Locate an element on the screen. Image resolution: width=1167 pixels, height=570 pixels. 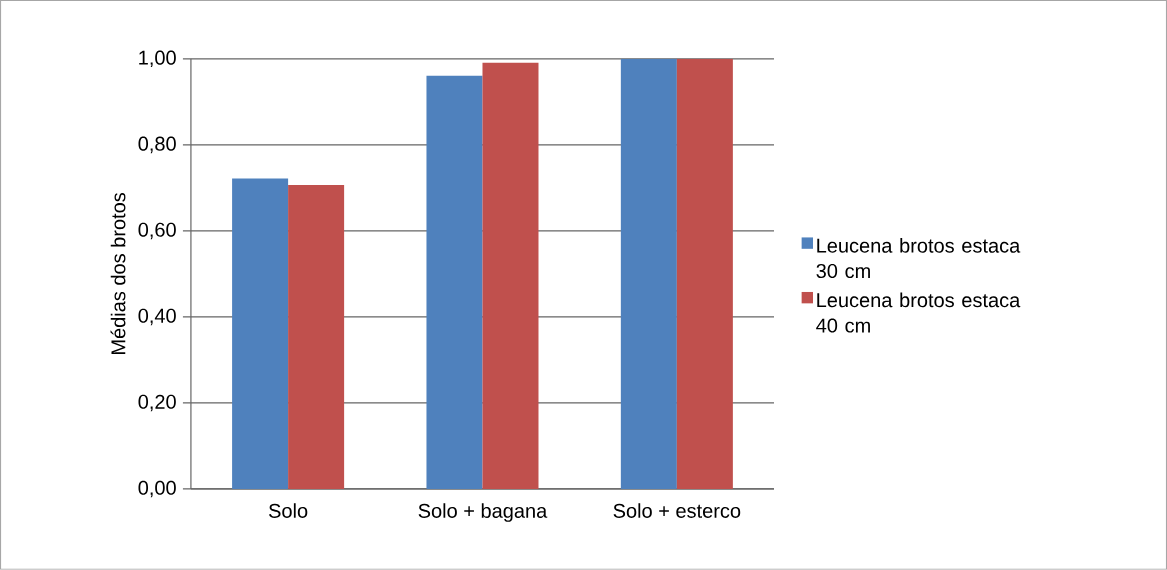
x-tick-label: Solo is located at coordinates (288, 510).